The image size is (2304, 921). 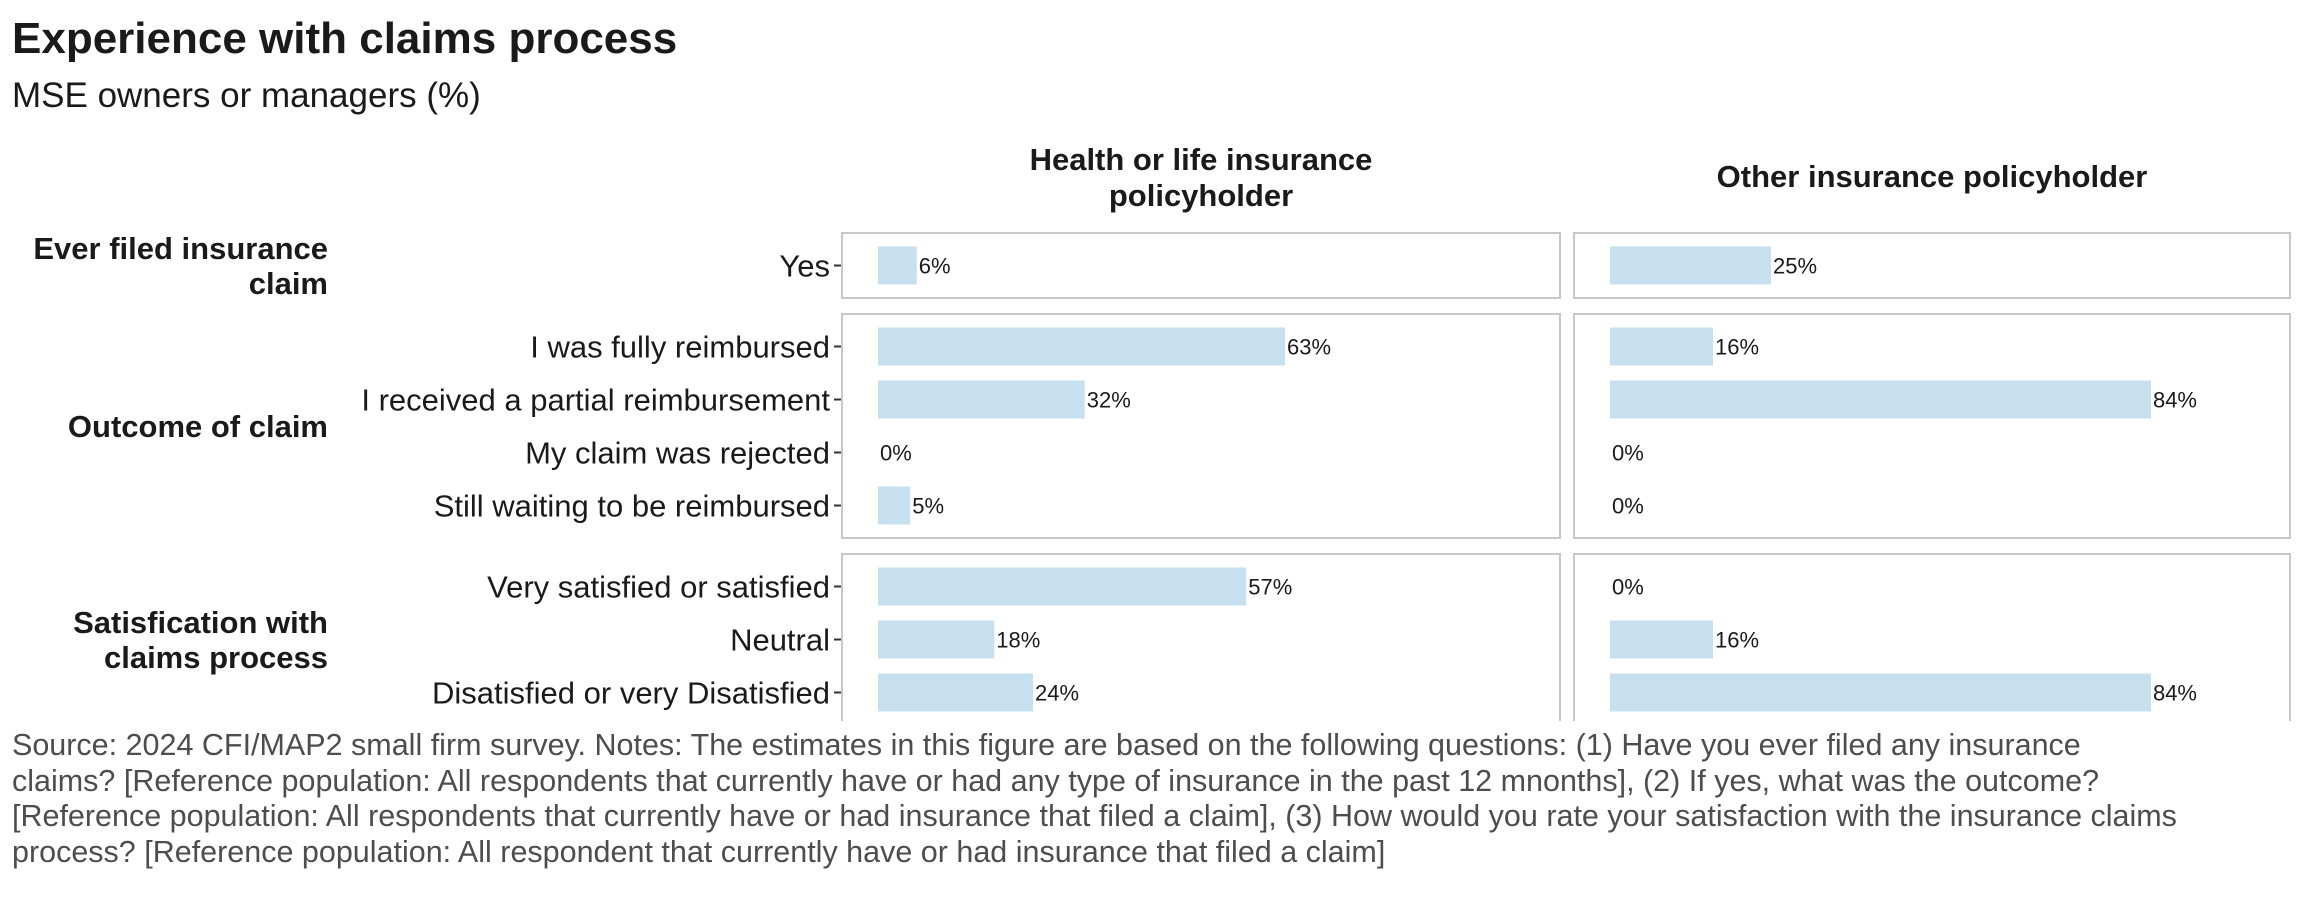 I want to click on row-strip-label: Satisfication with, so click(x=200, y=622).